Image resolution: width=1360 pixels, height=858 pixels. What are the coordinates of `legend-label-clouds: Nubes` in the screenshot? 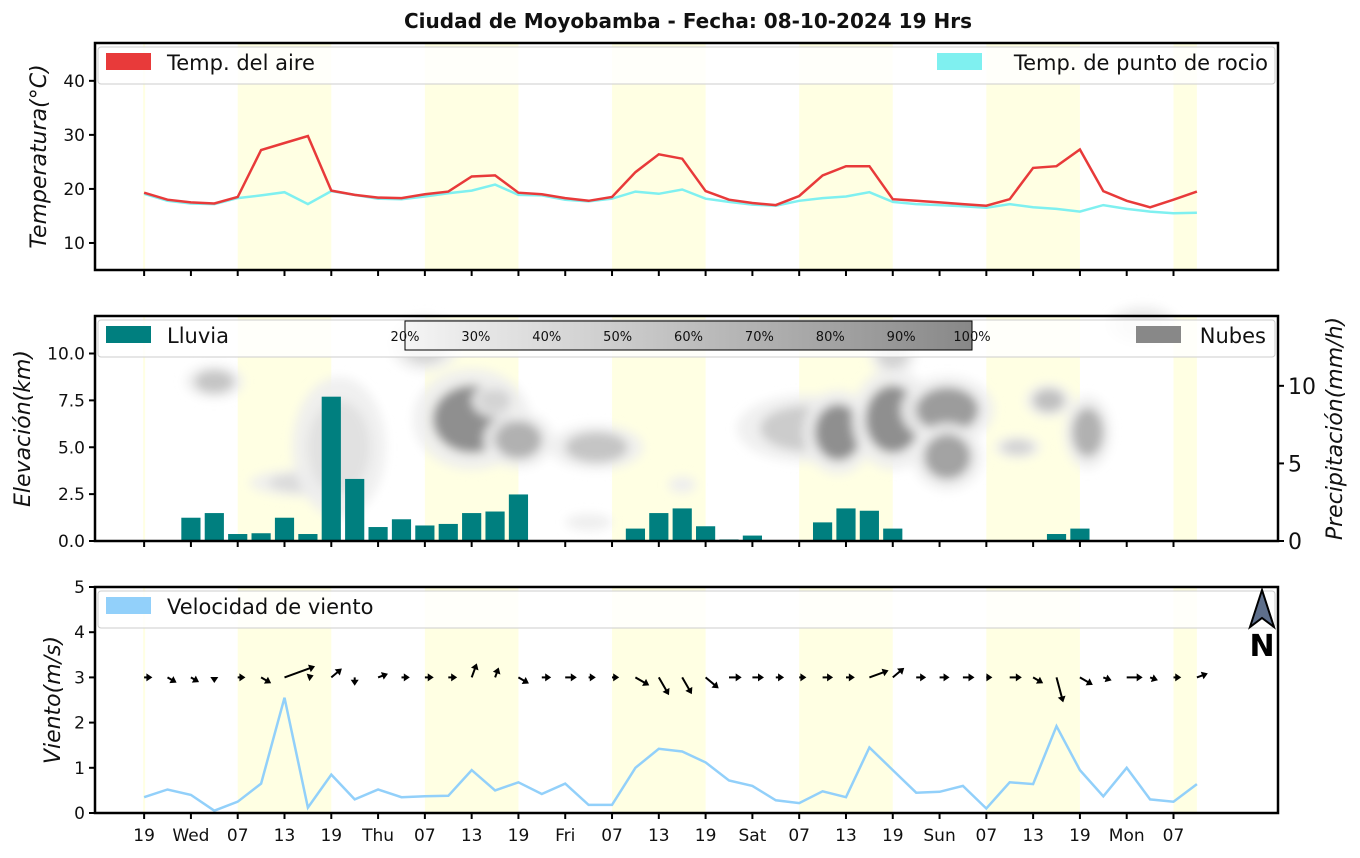 It's located at (1233, 336).